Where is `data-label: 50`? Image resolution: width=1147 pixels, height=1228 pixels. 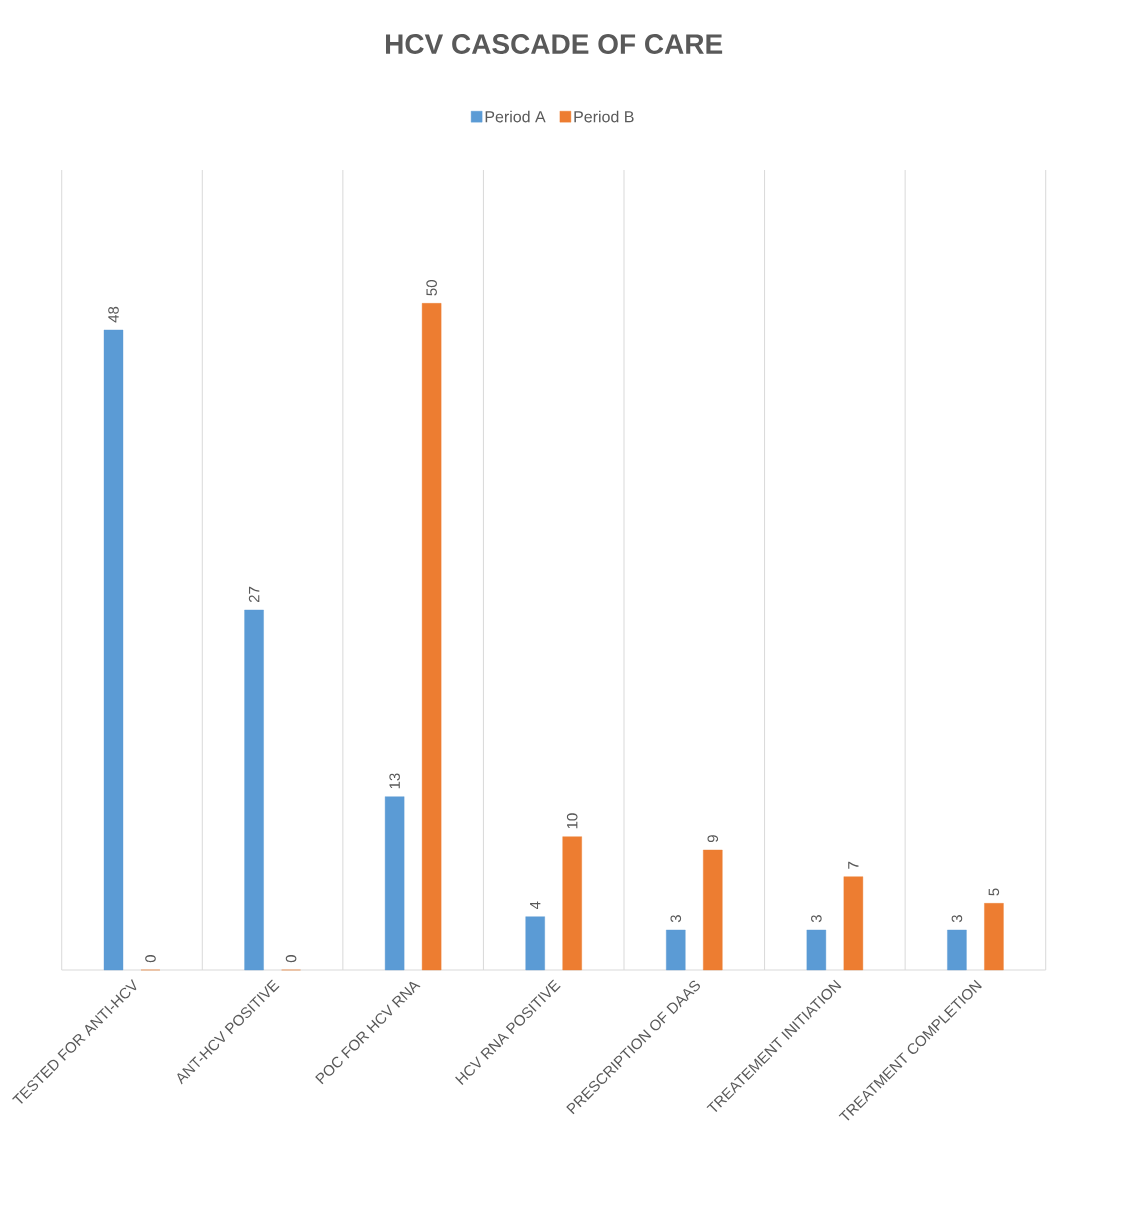
data-label: 50 is located at coordinates (431, 288).